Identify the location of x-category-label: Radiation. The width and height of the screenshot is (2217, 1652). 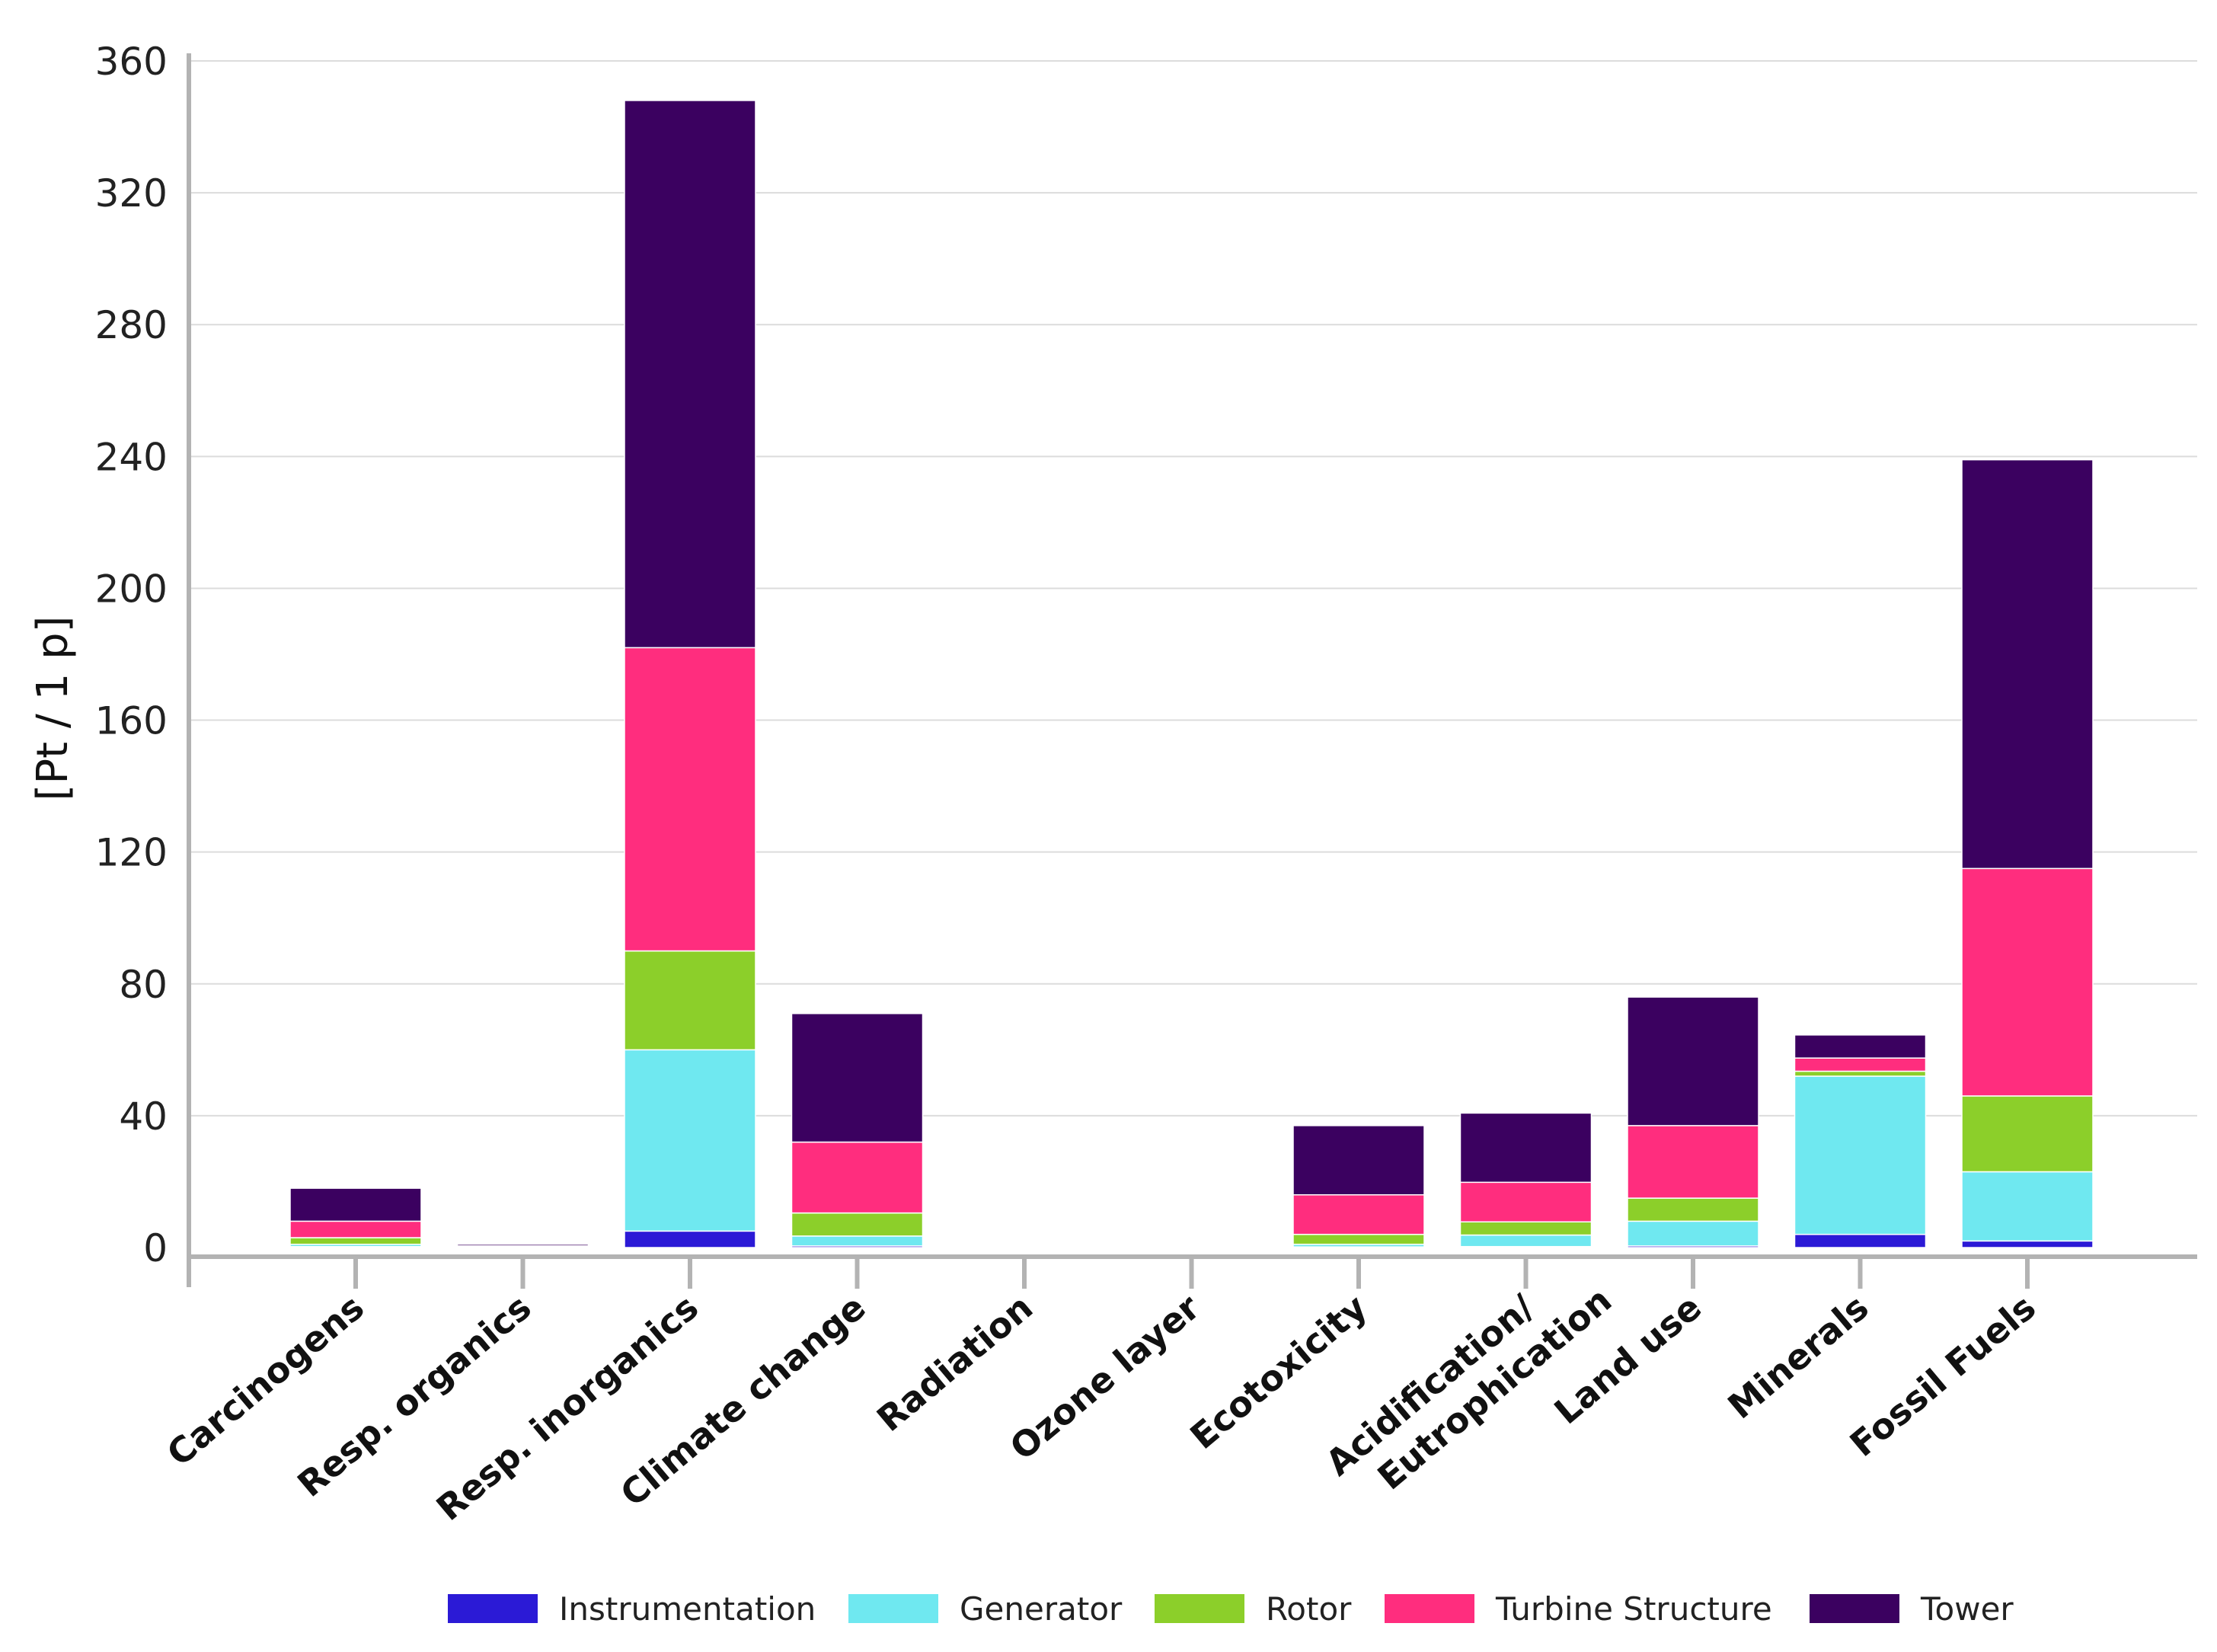
(954, 1363).